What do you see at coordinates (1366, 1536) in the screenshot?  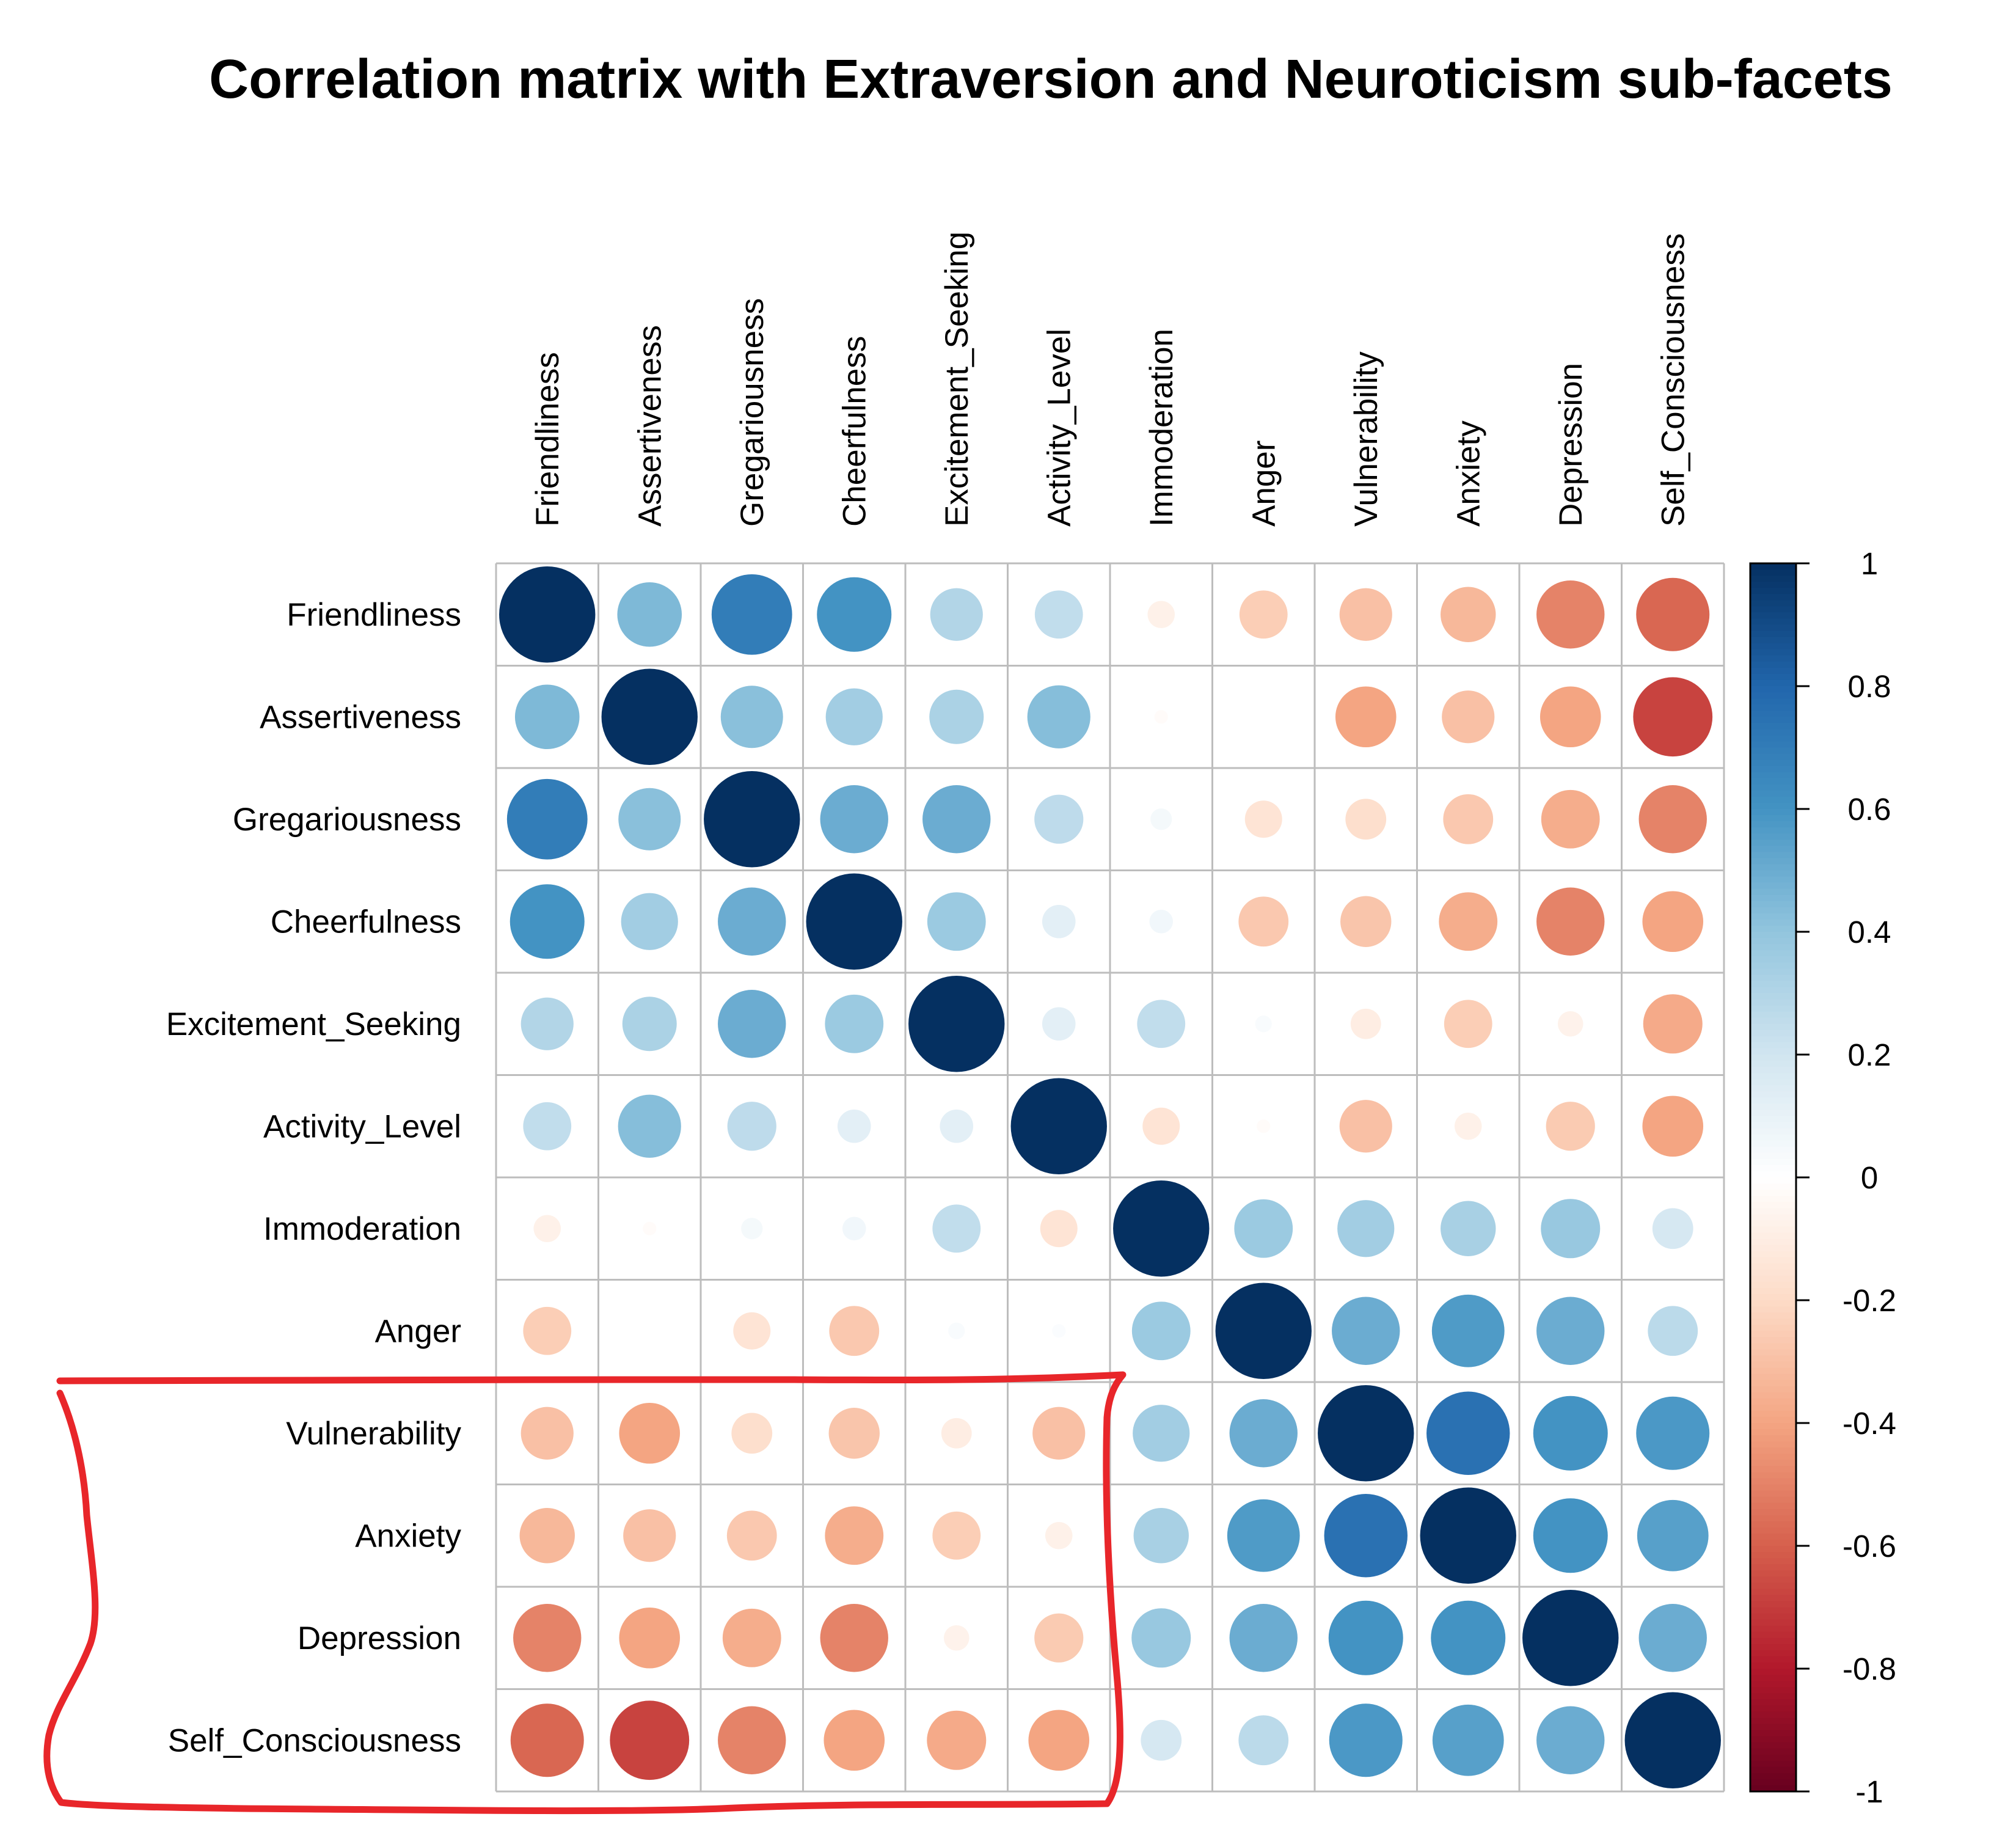 I see `corr-circle-Anxiety-Vulnerability` at bounding box center [1366, 1536].